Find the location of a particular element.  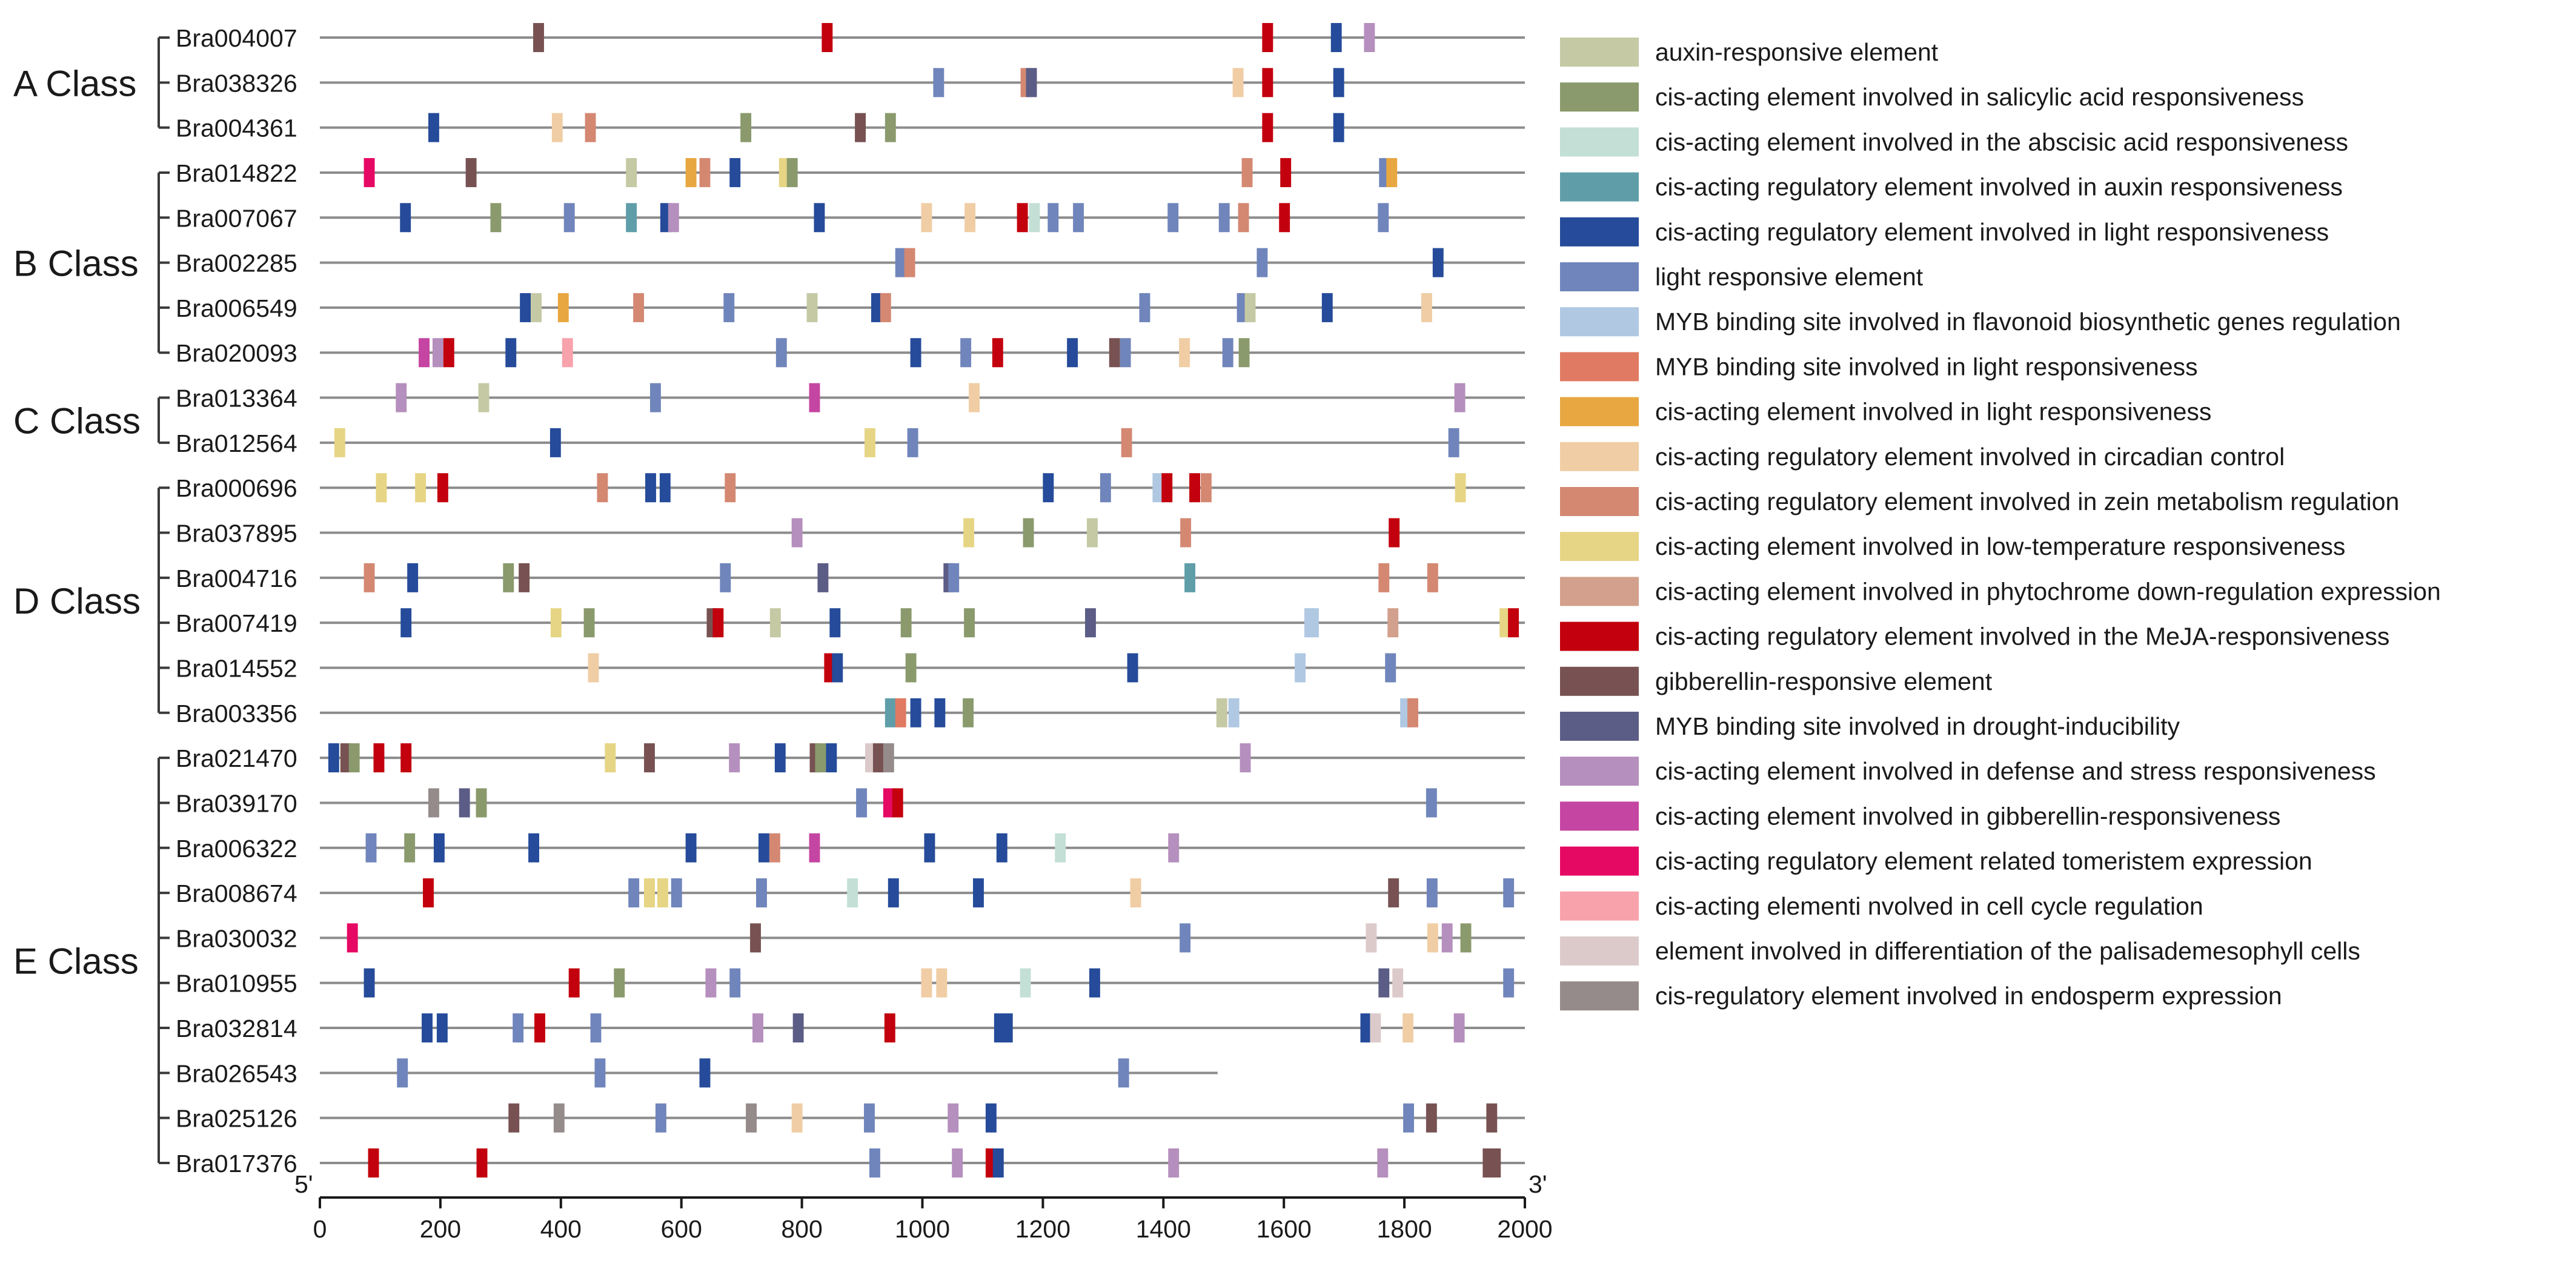

class-label: C Class is located at coordinates (77, 421).